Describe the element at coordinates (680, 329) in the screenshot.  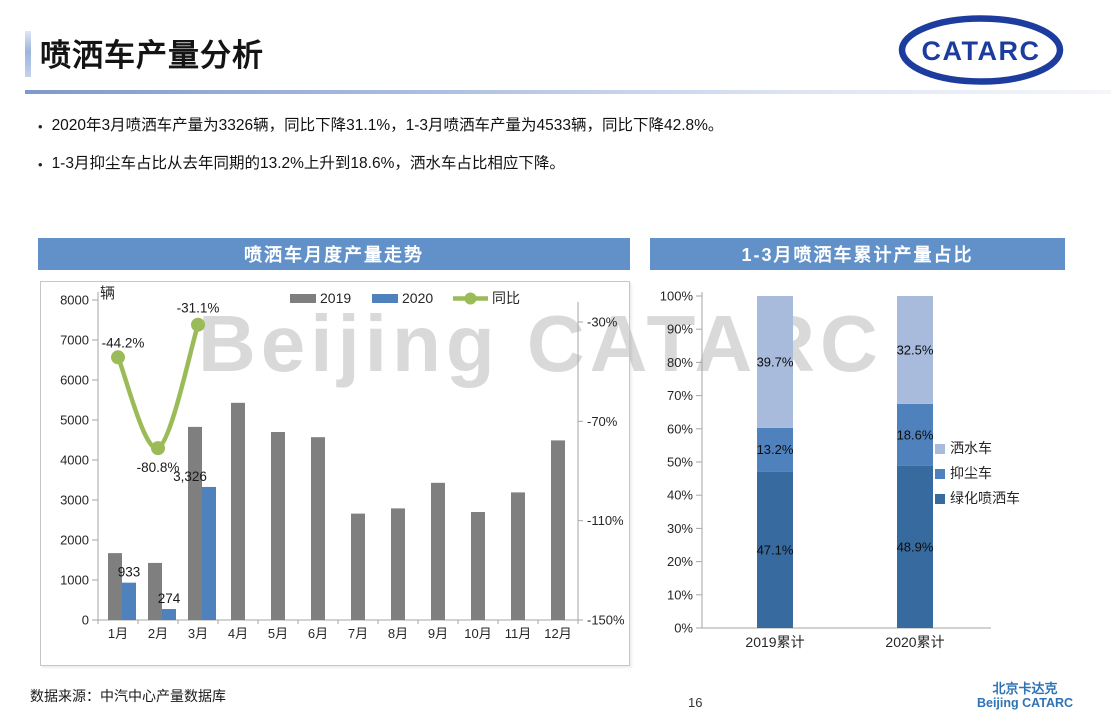
I see `y-axis-tick-label: 90%` at that location.